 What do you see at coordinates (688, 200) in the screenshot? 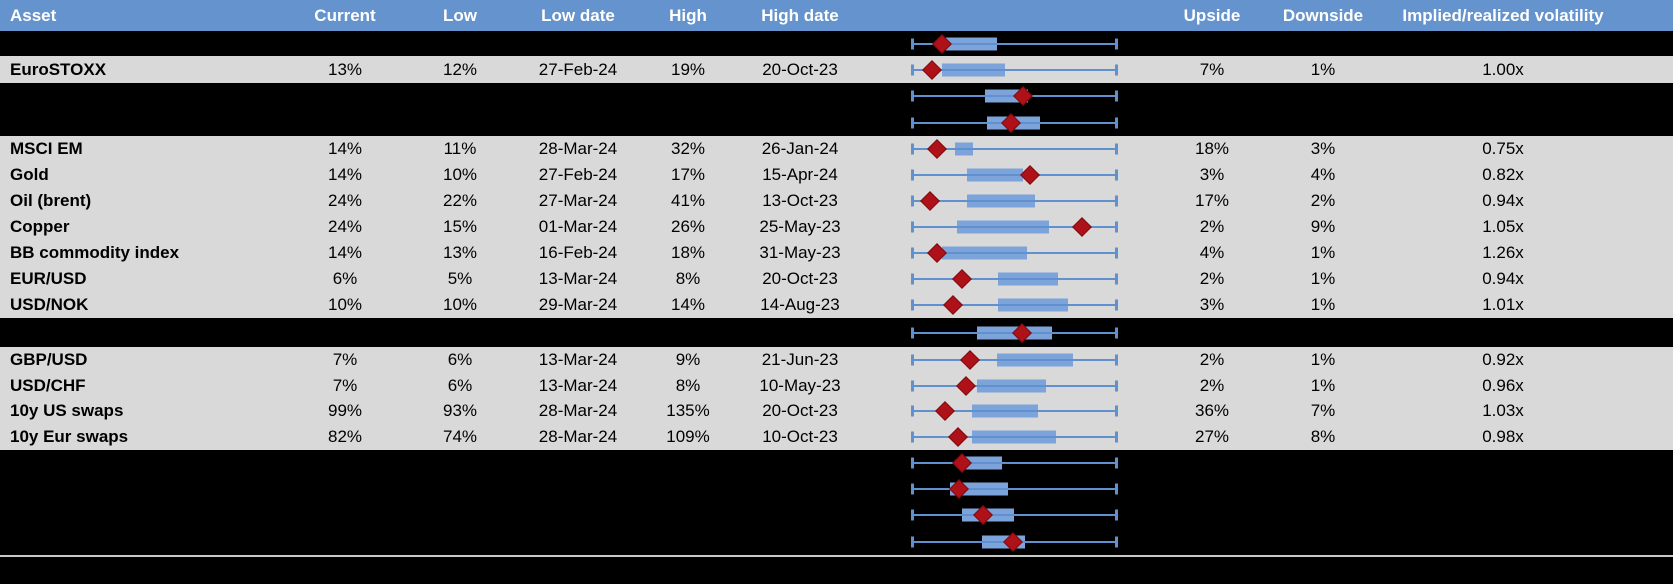
I see `high-value: 41%` at bounding box center [688, 200].